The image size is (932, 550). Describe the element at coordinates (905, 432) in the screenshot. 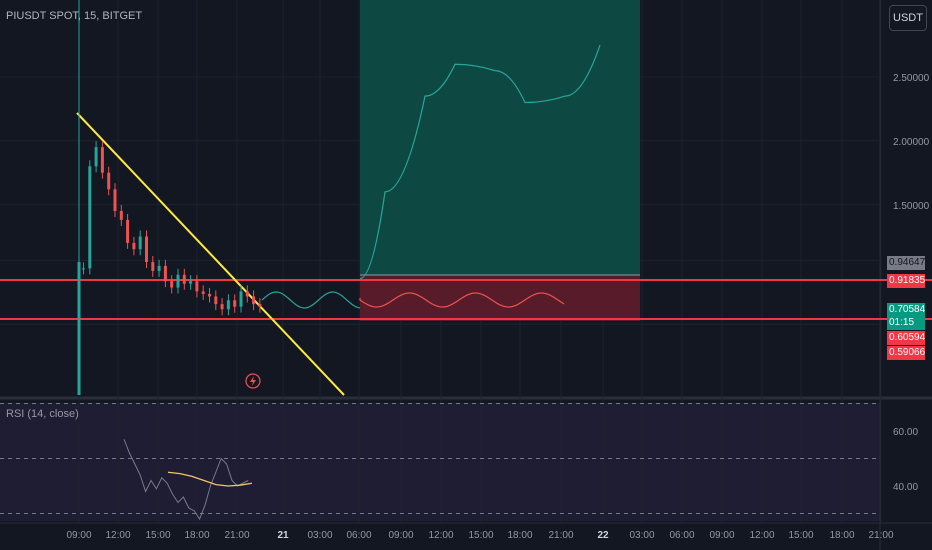

I see `rsi-axis-tick: 60.00` at that location.